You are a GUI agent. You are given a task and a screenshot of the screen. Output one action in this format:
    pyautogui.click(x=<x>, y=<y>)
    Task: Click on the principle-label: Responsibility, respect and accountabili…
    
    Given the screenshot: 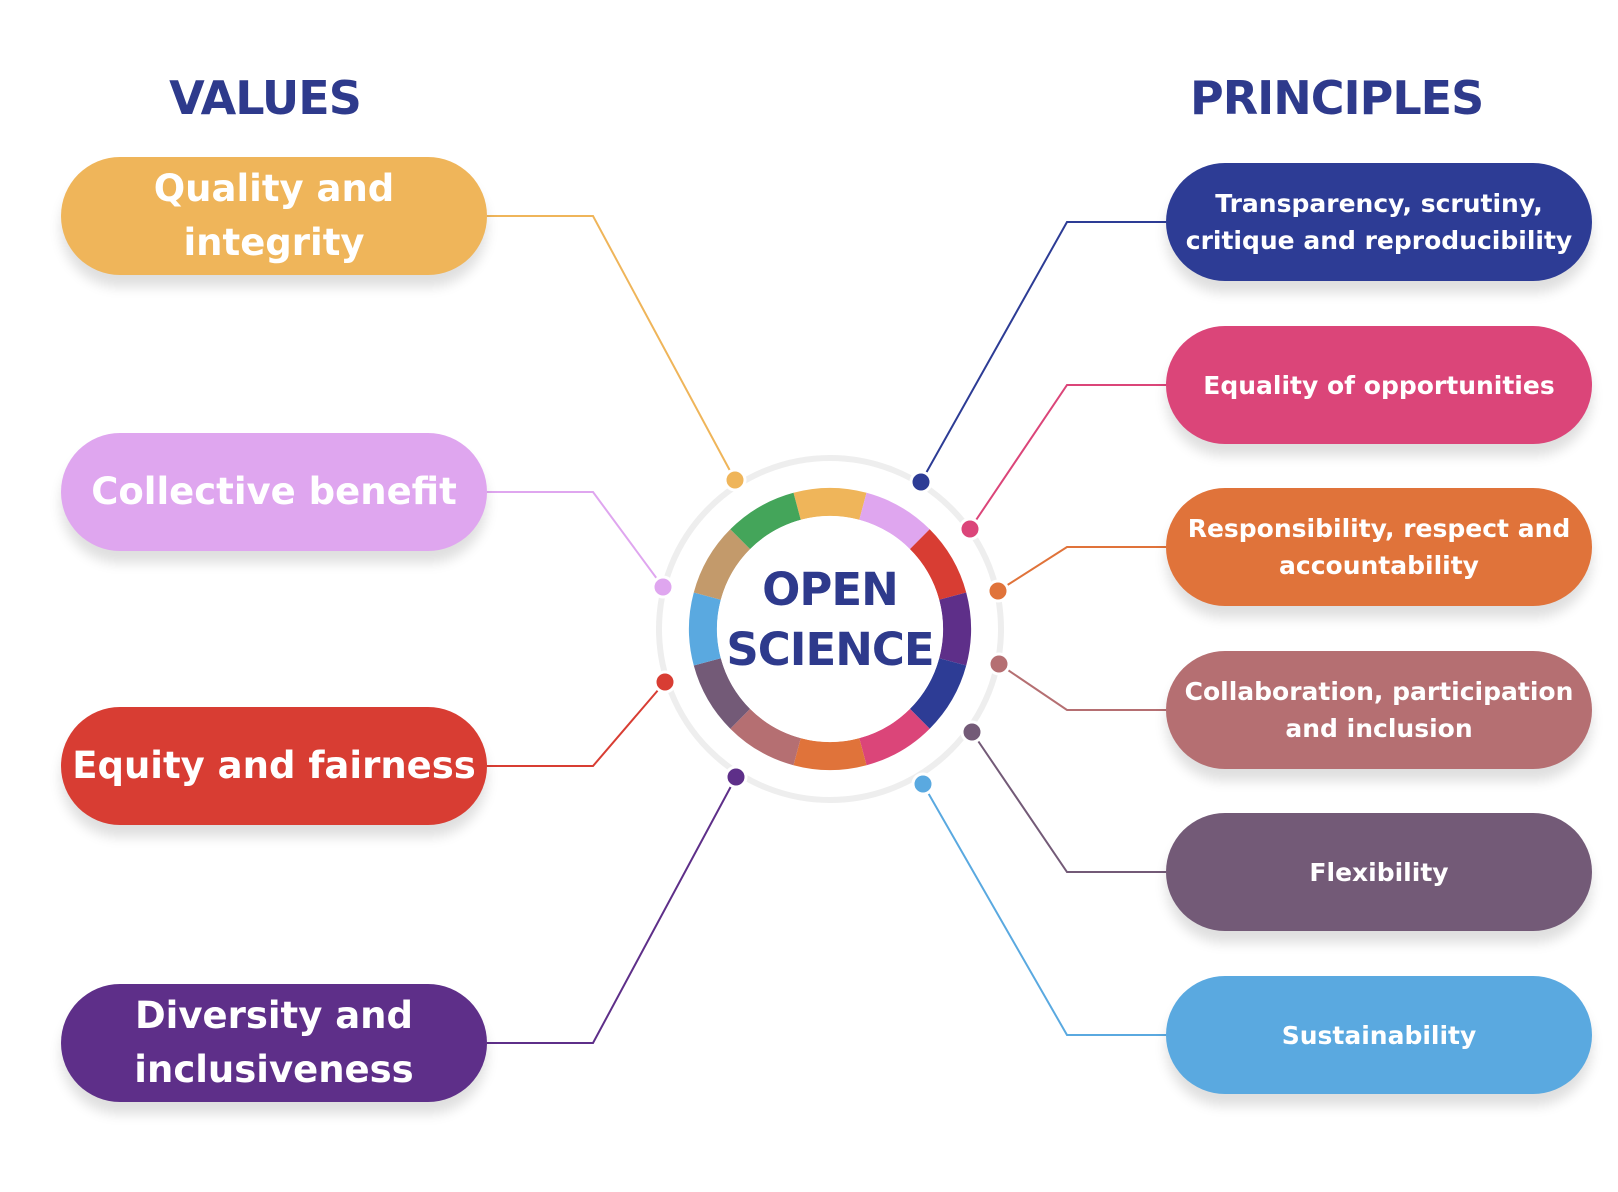 What is the action you would take?
    pyautogui.click(x=1379, y=547)
    